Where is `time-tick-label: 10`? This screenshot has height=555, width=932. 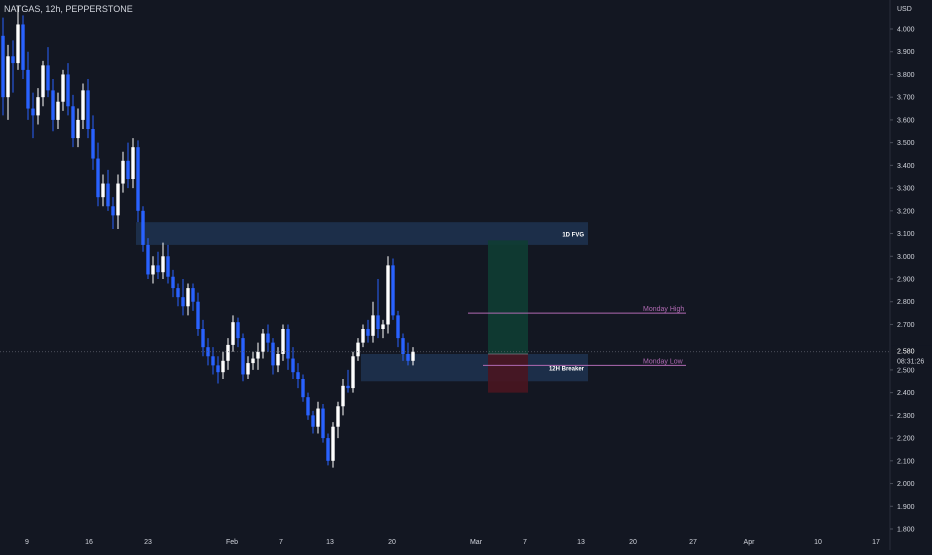 time-tick-label: 10 is located at coordinates (818, 542).